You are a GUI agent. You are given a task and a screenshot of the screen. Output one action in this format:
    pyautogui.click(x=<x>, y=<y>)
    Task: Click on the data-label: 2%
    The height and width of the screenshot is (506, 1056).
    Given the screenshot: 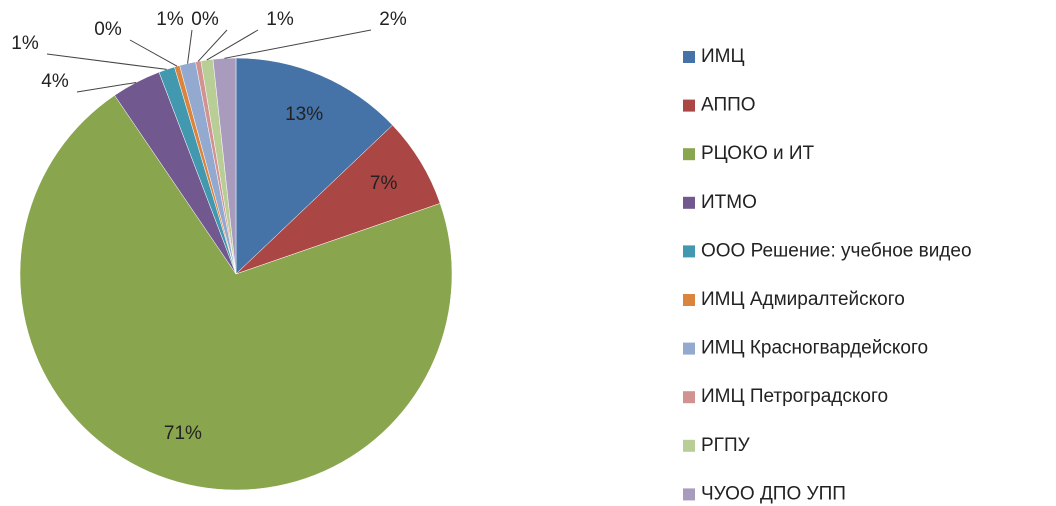 What is the action you would take?
    pyautogui.click(x=393, y=19)
    